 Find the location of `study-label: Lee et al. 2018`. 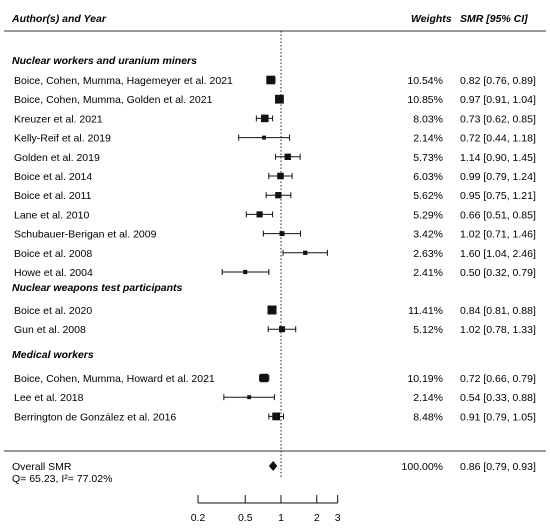

study-label: Lee et al. 2018 is located at coordinates (49, 398).